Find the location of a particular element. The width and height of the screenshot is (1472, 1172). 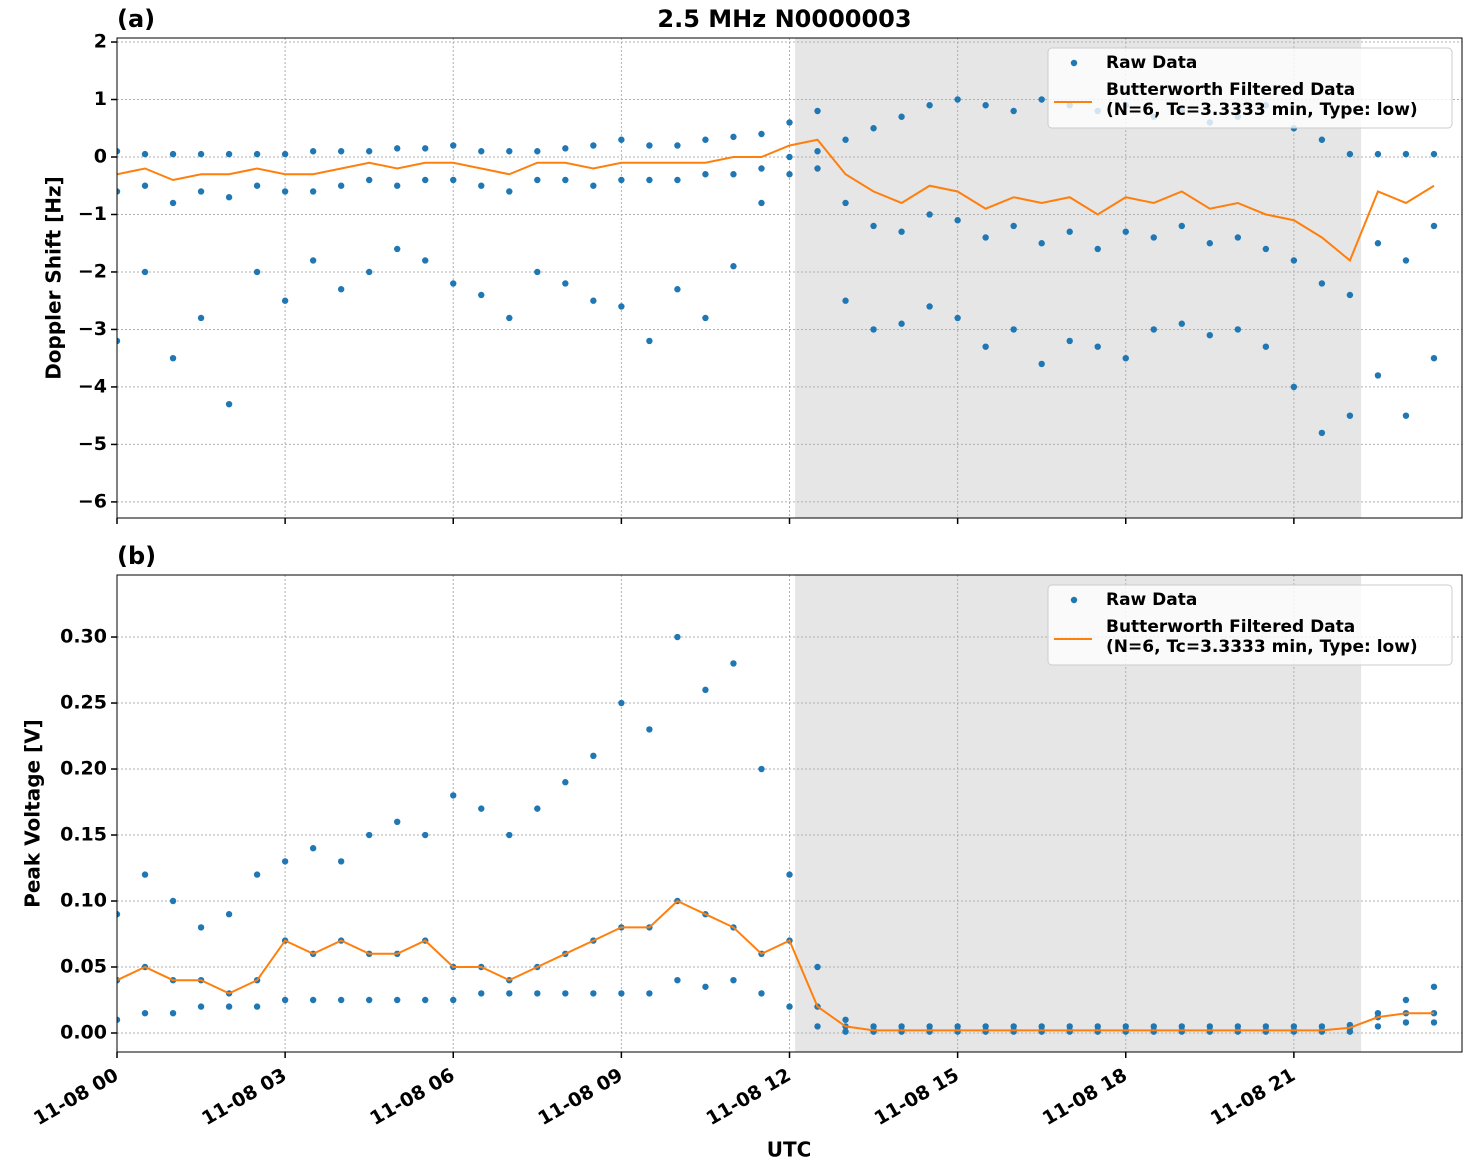

y-tick-label: 0.05 is located at coordinates (83, 967).